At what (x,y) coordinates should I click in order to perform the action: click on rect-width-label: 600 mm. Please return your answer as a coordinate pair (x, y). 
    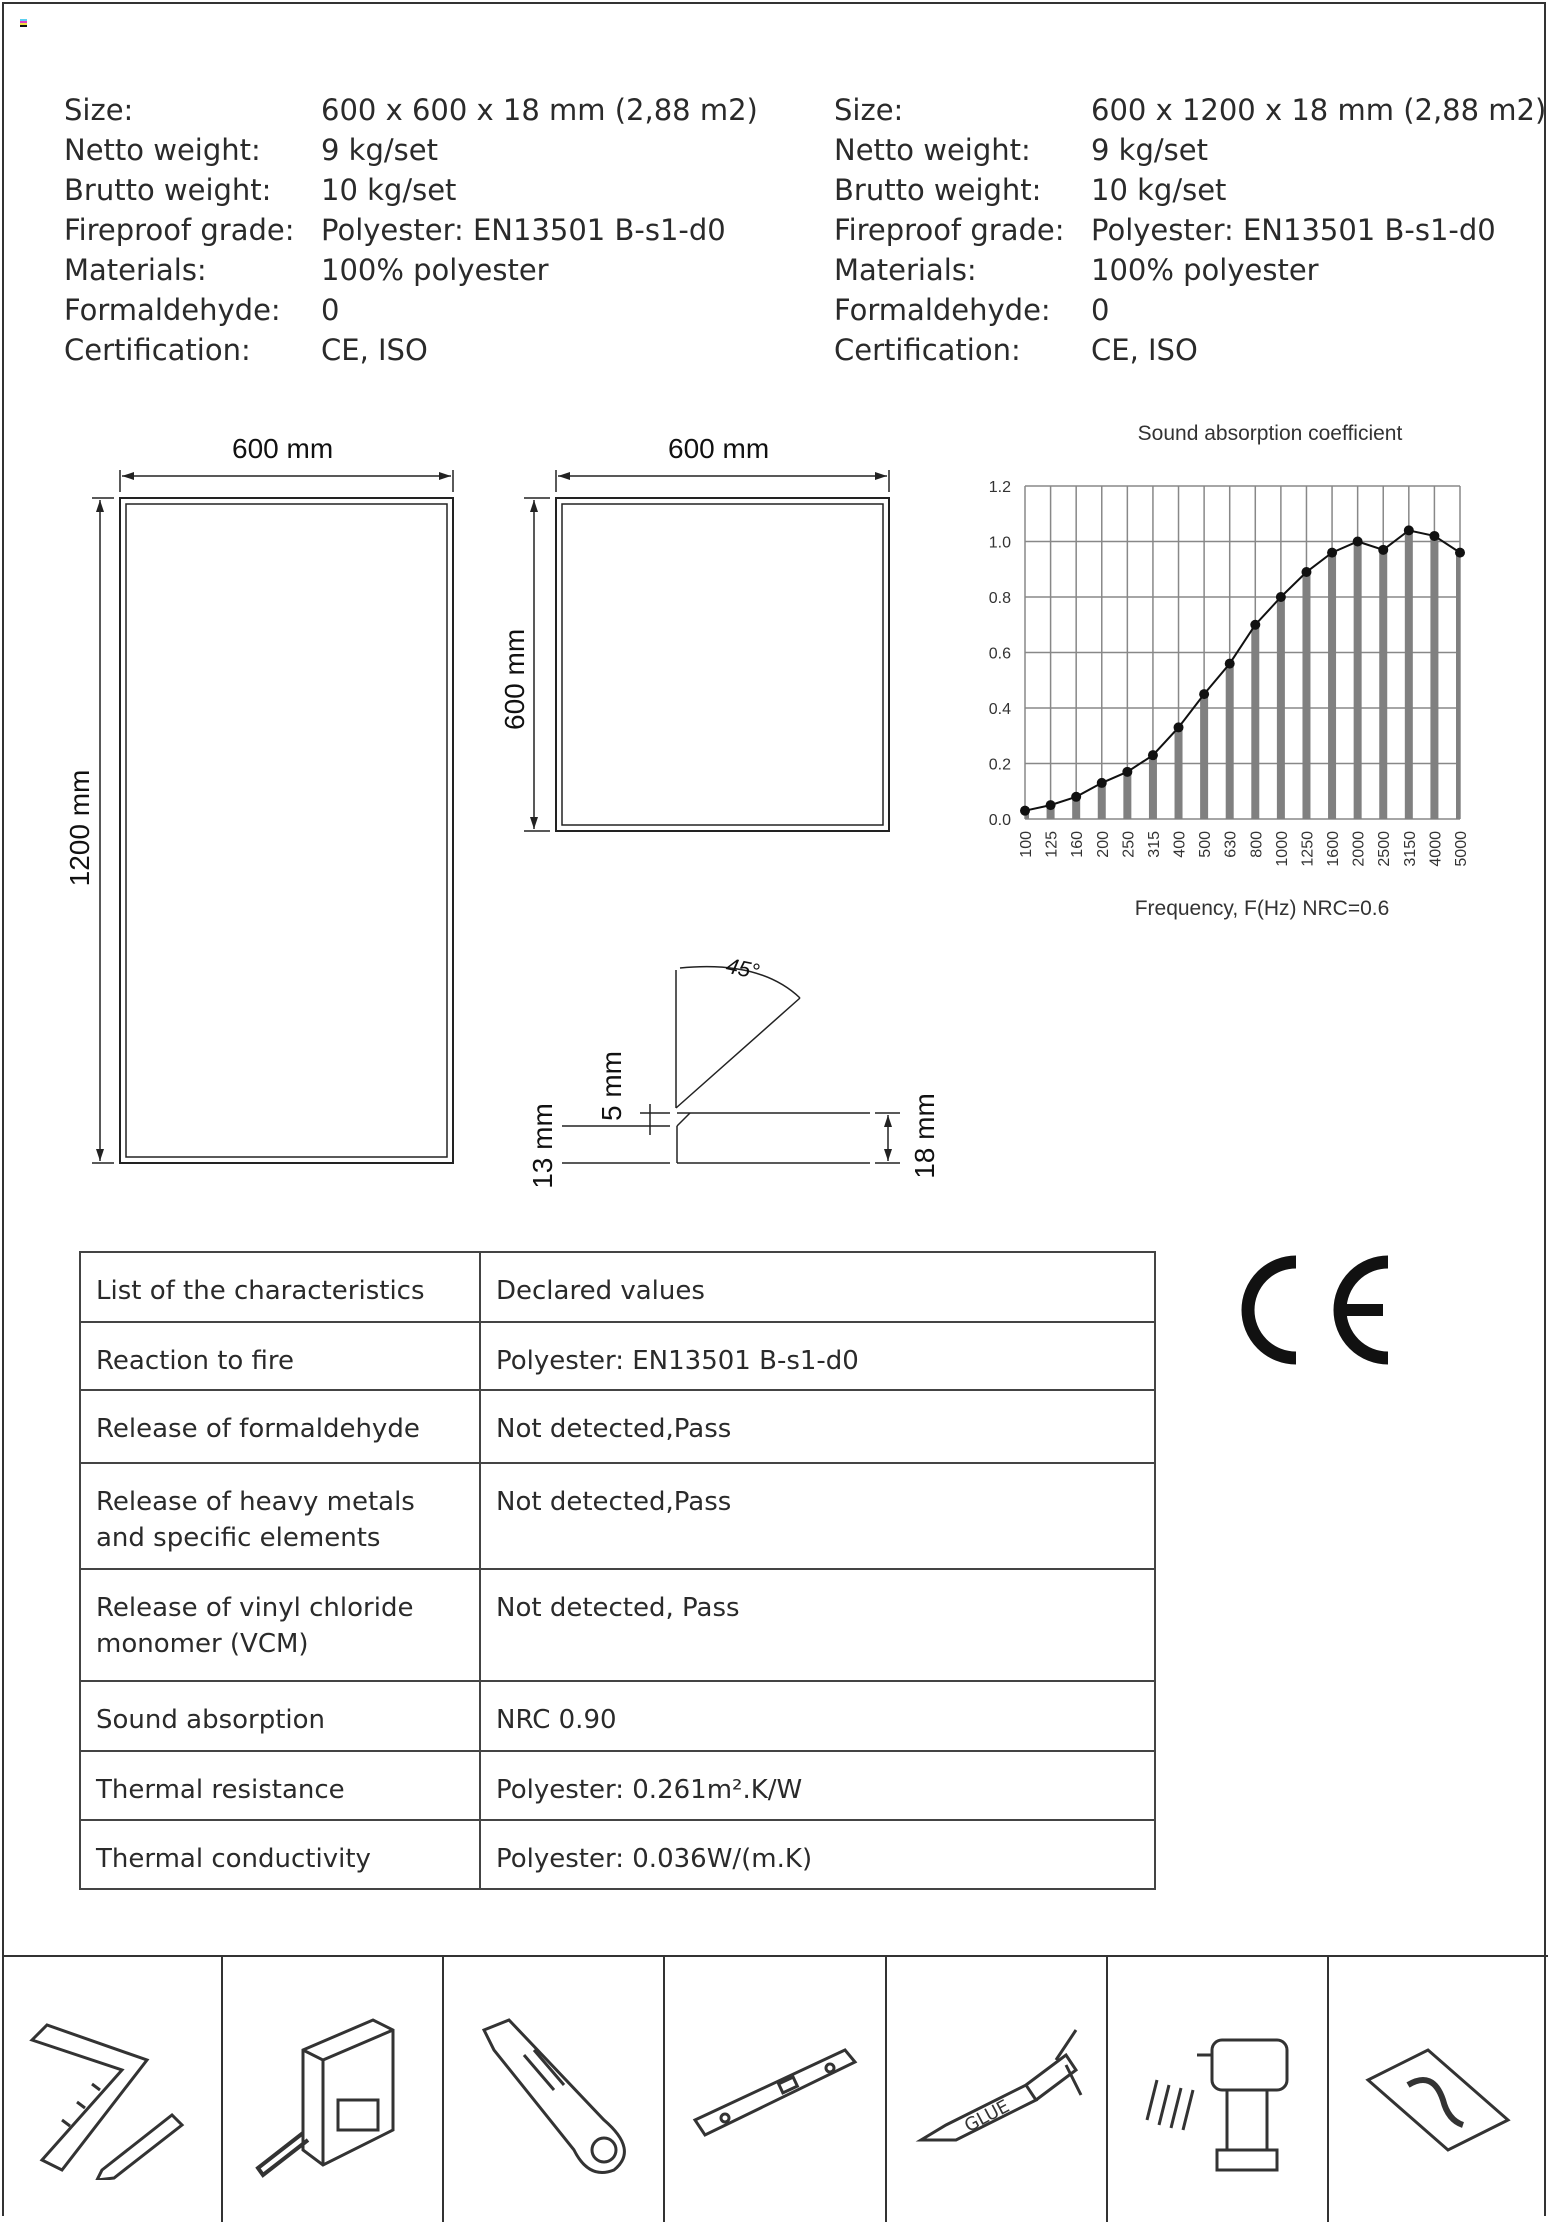
    Looking at the image, I should click on (283, 448).